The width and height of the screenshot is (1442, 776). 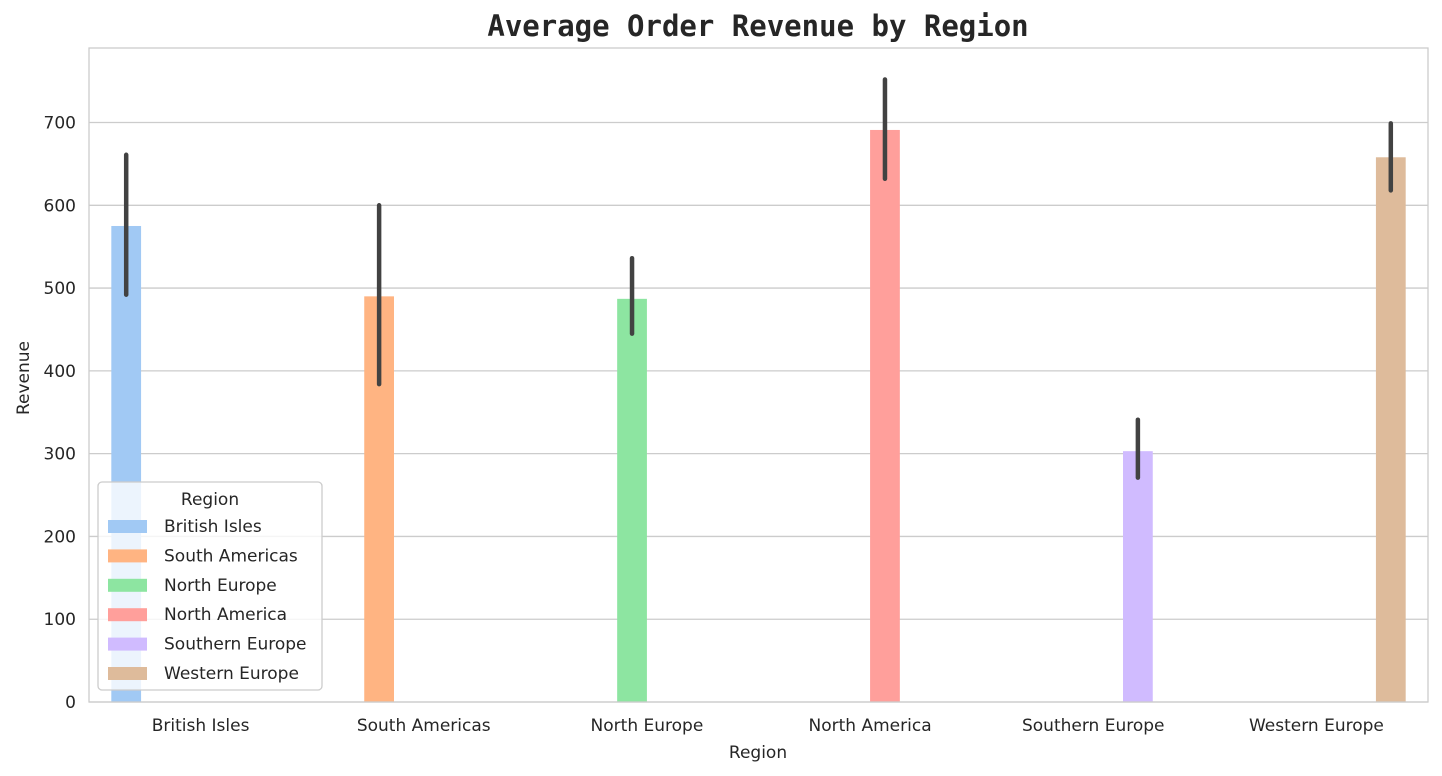 What do you see at coordinates (60, 620) in the screenshot?
I see `y-tick-label: 100` at bounding box center [60, 620].